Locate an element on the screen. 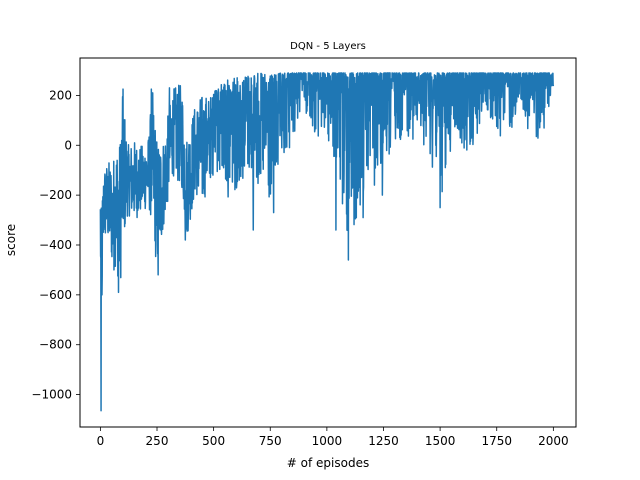 This screenshot has height=480, width=640. x-tick-label: 1750 is located at coordinates (496, 441).